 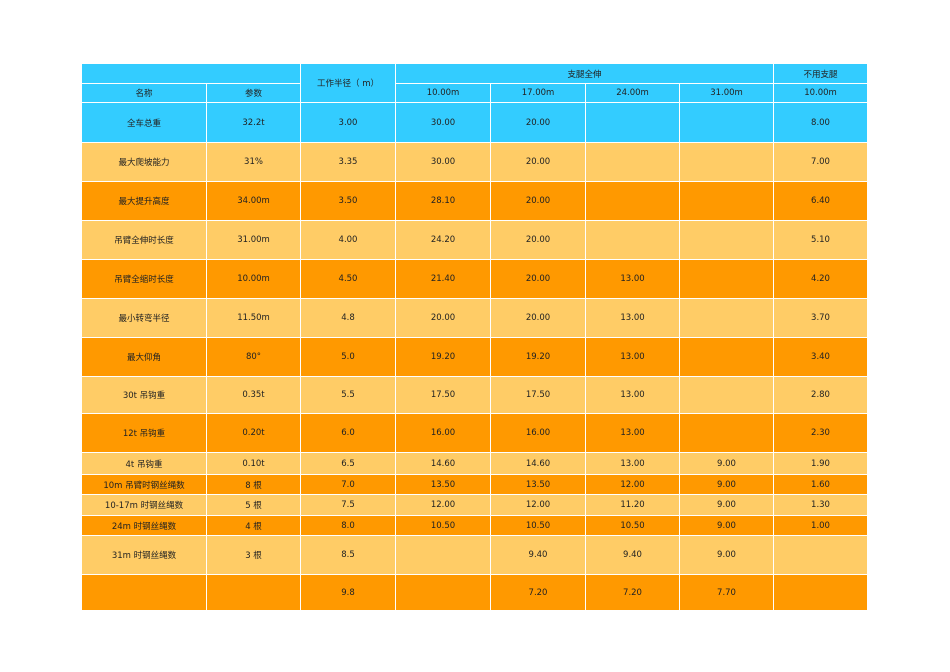 I want to click on table-cell: 3.00, so click(x=348, y=123).